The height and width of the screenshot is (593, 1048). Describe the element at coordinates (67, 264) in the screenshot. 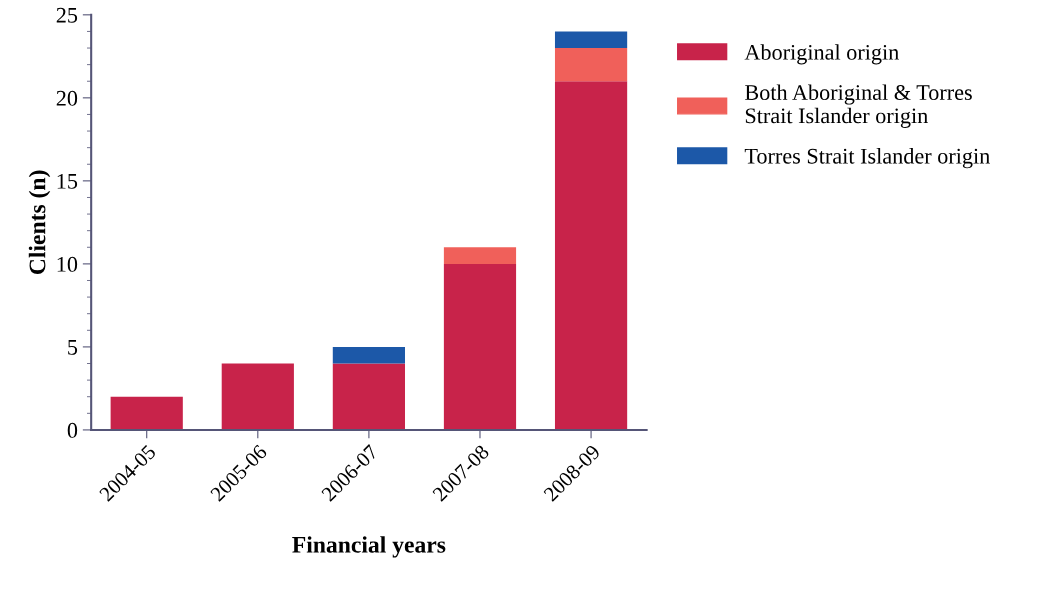

I see `y-tick-label: 10` at that location.